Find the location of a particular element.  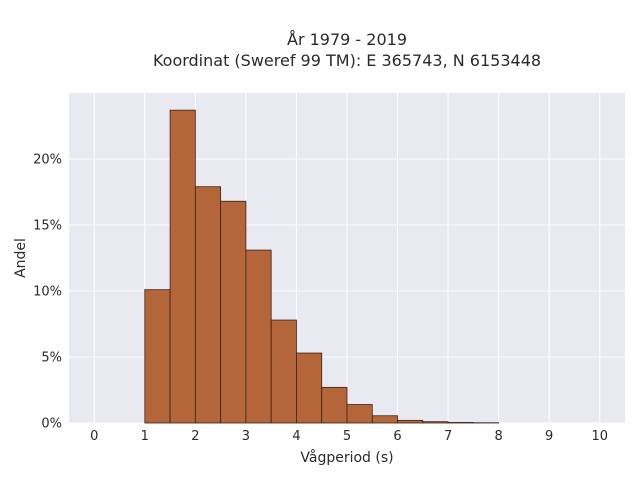

chart-title-line-1: År 1979 - 2019 is located at coordinates (347, 39).